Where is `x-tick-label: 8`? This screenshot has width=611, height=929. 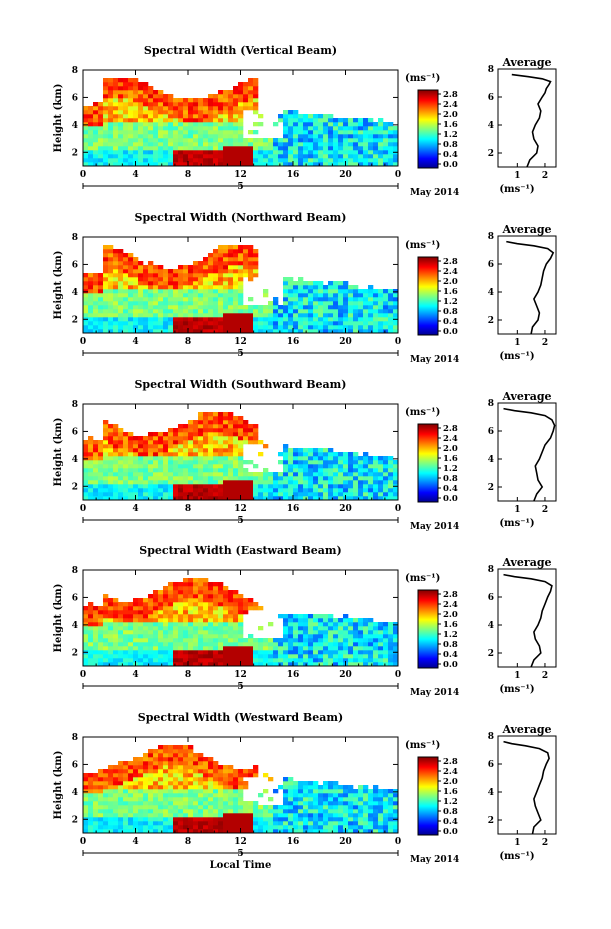 x-tick-label: 8 is located at coordinates (188, 342).